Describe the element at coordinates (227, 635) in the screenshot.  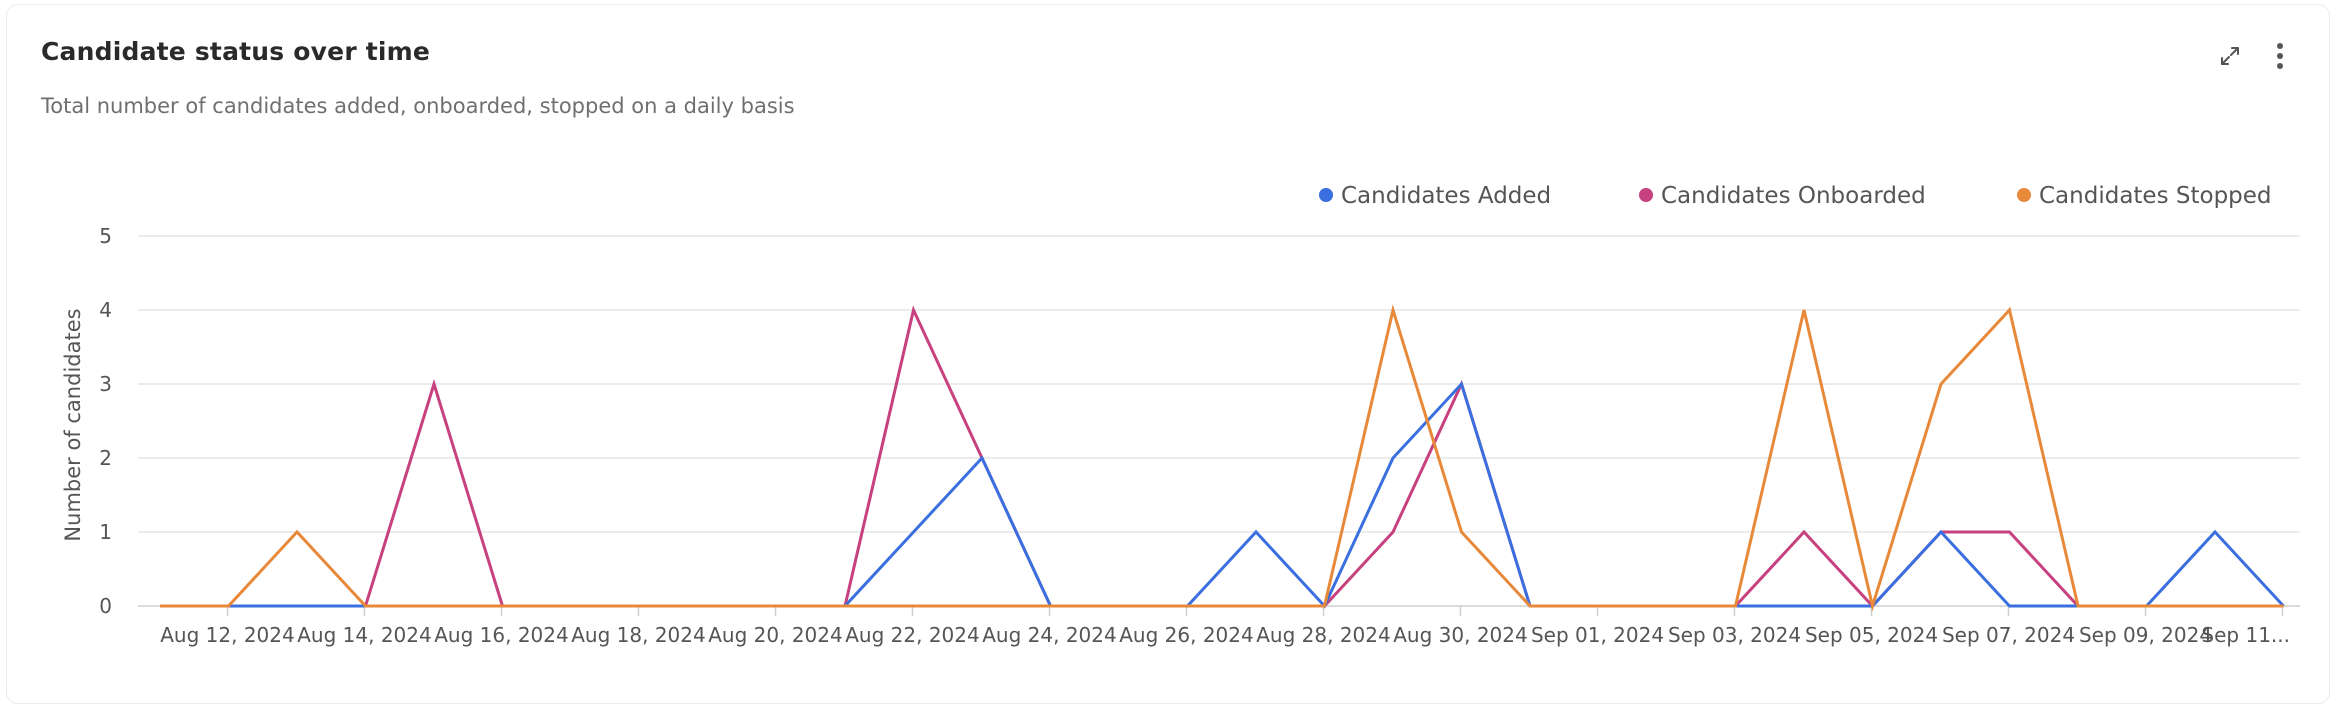
I see `x-tick-label: Aug 12, 2024` at that location.